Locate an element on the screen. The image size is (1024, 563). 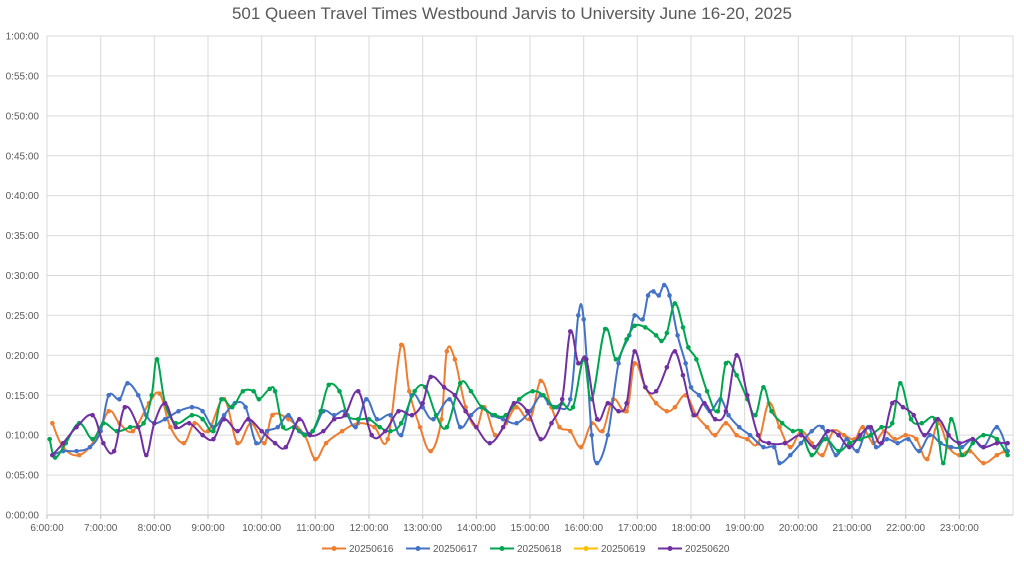
x-tick-label: 12:00:00 is located at coordinates (369, 528).